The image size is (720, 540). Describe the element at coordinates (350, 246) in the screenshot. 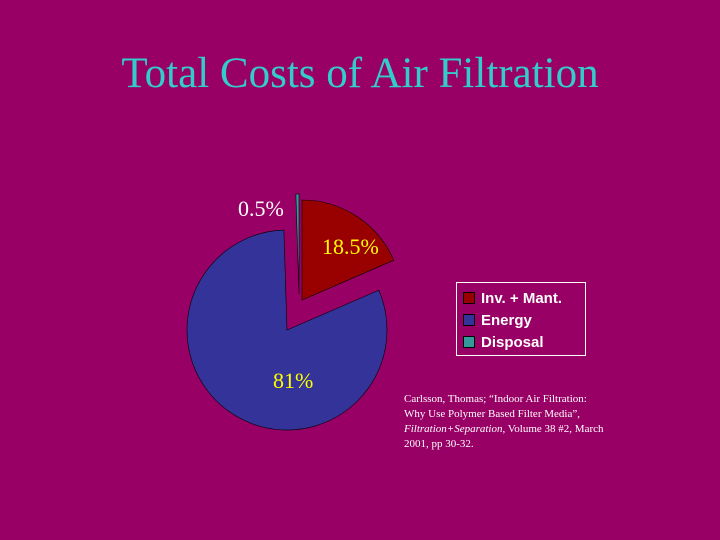

I see `data-label-inv-mant: 18.5%` at that location.